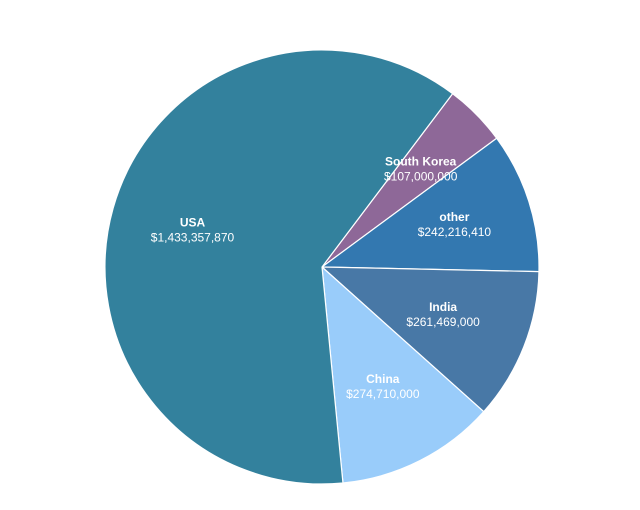  I want to click on slice-label-name: India, so click(443, 307).